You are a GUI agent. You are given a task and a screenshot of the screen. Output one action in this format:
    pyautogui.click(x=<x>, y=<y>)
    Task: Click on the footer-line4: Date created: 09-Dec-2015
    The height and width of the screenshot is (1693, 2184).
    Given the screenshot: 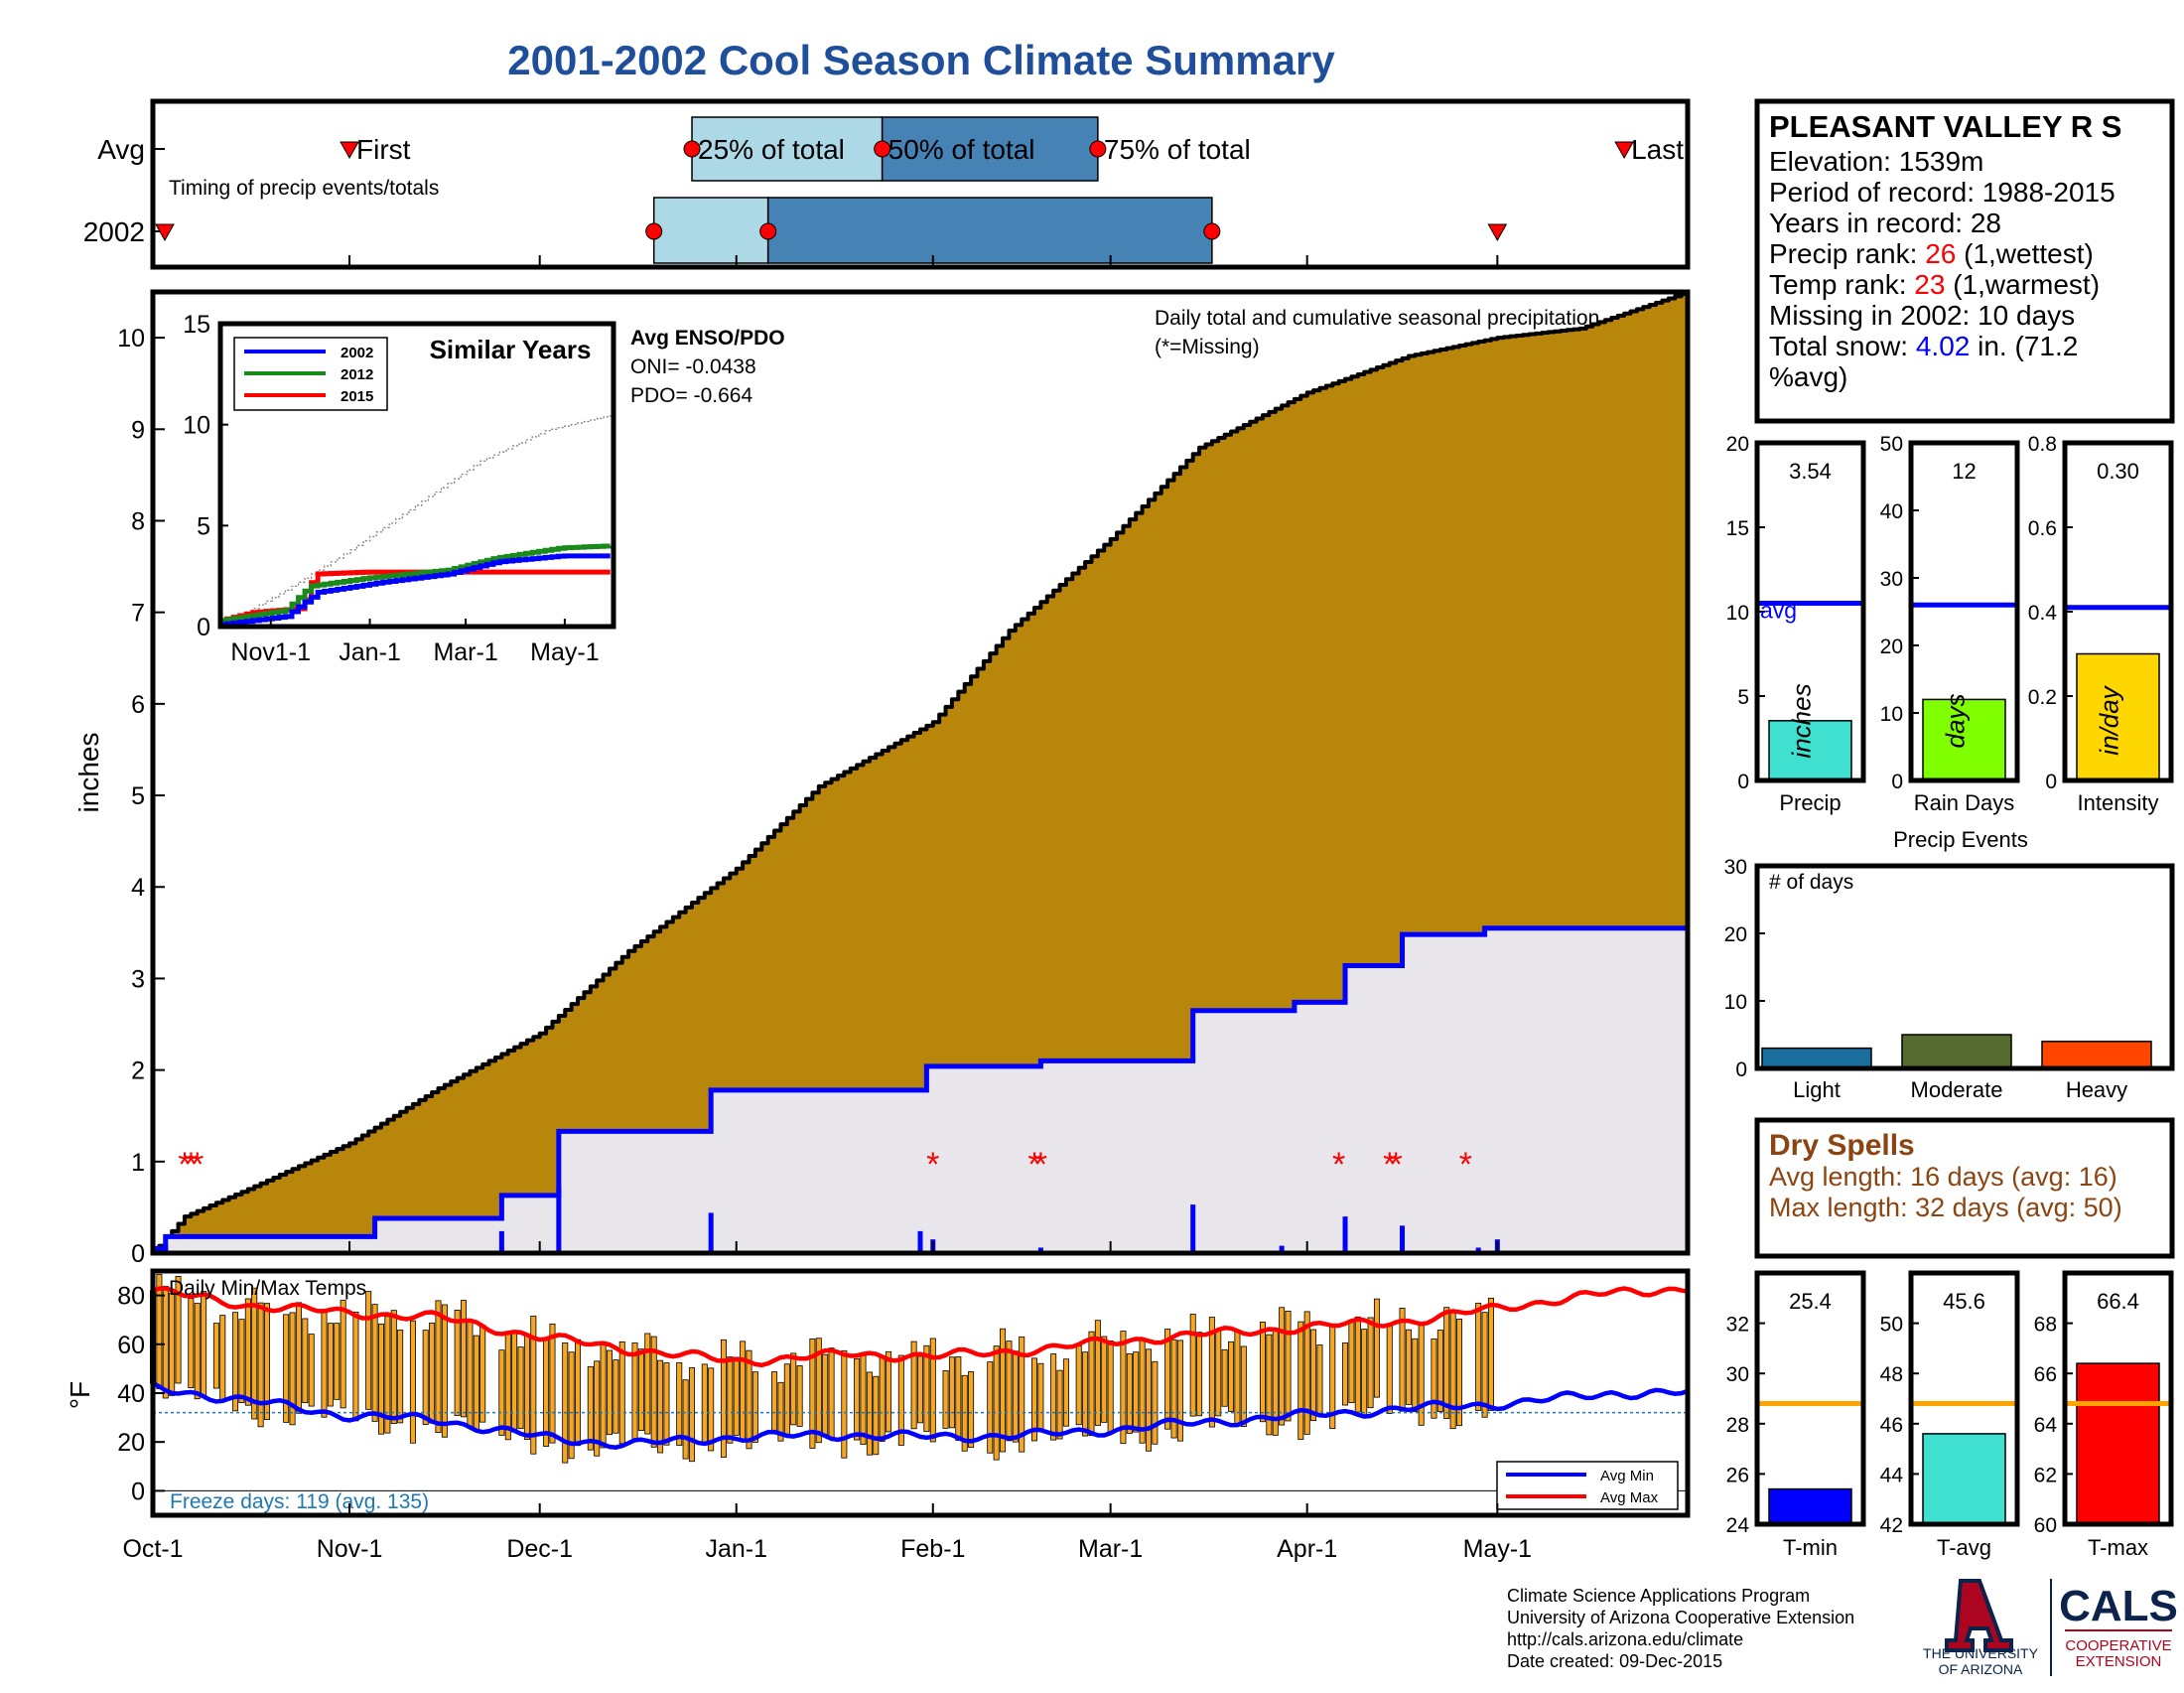 What is the action you would take?
    pyautogui.click(x=1614, y=1661)
    